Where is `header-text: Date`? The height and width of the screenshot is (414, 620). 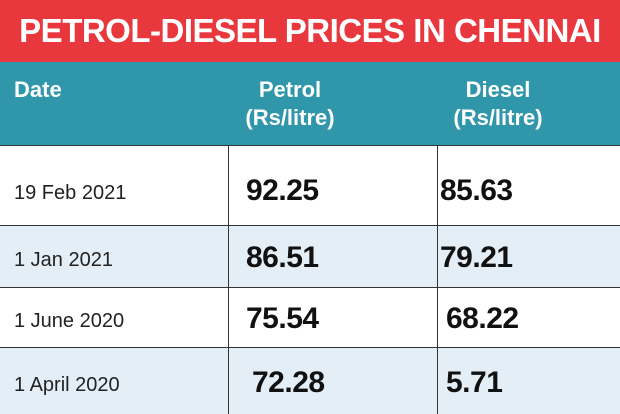
header-text: Date is located at coordinates (38, 89).